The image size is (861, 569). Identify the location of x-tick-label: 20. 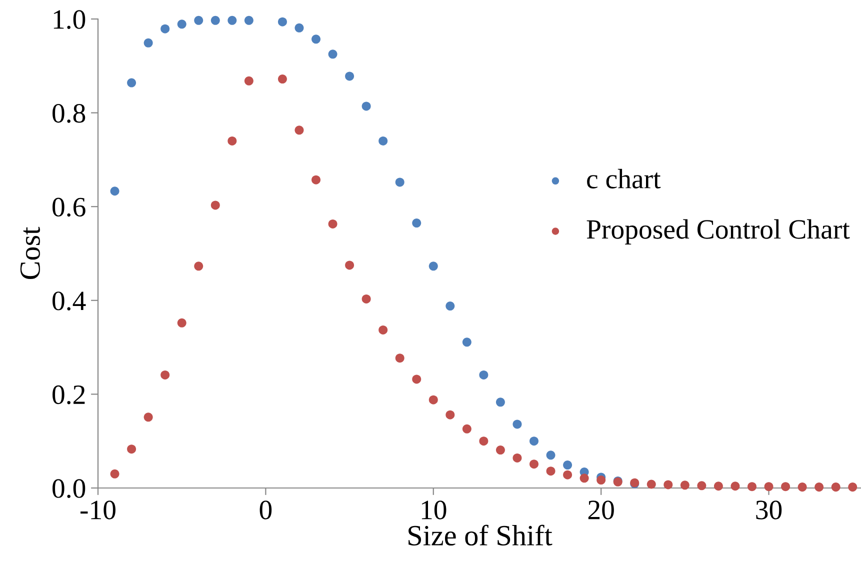
(601, 510).